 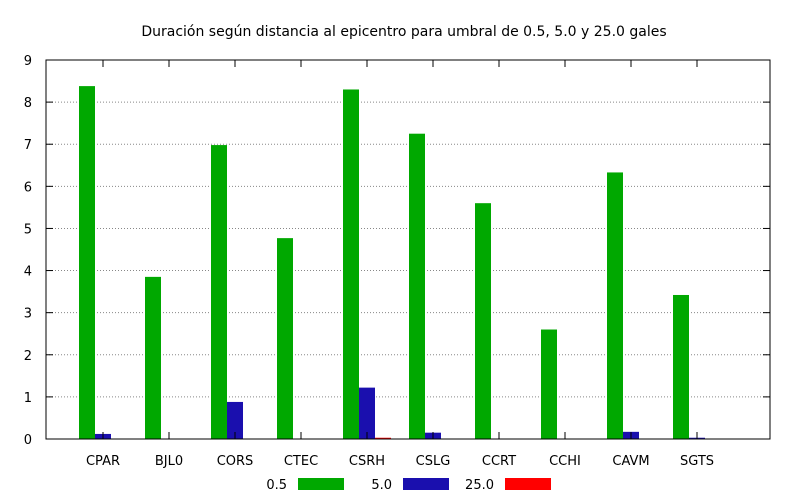 I want to click on bar-0.5-CCHI, so click(x=549, y=384).